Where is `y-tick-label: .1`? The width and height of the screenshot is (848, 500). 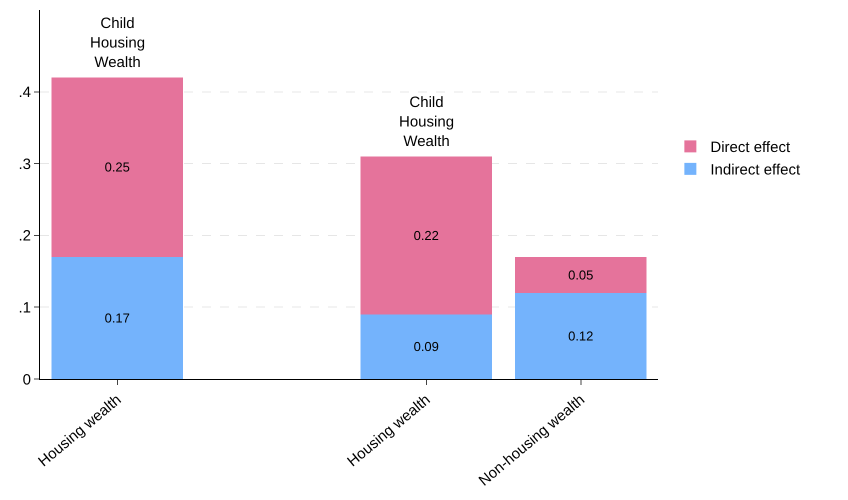 y-tick-label: .1 is located at coordinates (24, 307).